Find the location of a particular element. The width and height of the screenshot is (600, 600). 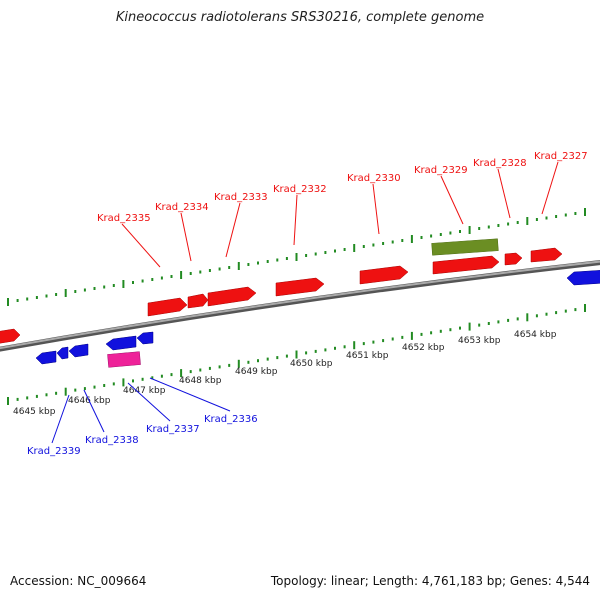

scale-label-4650: 4650 kbp is located at coordinates (311, 364).